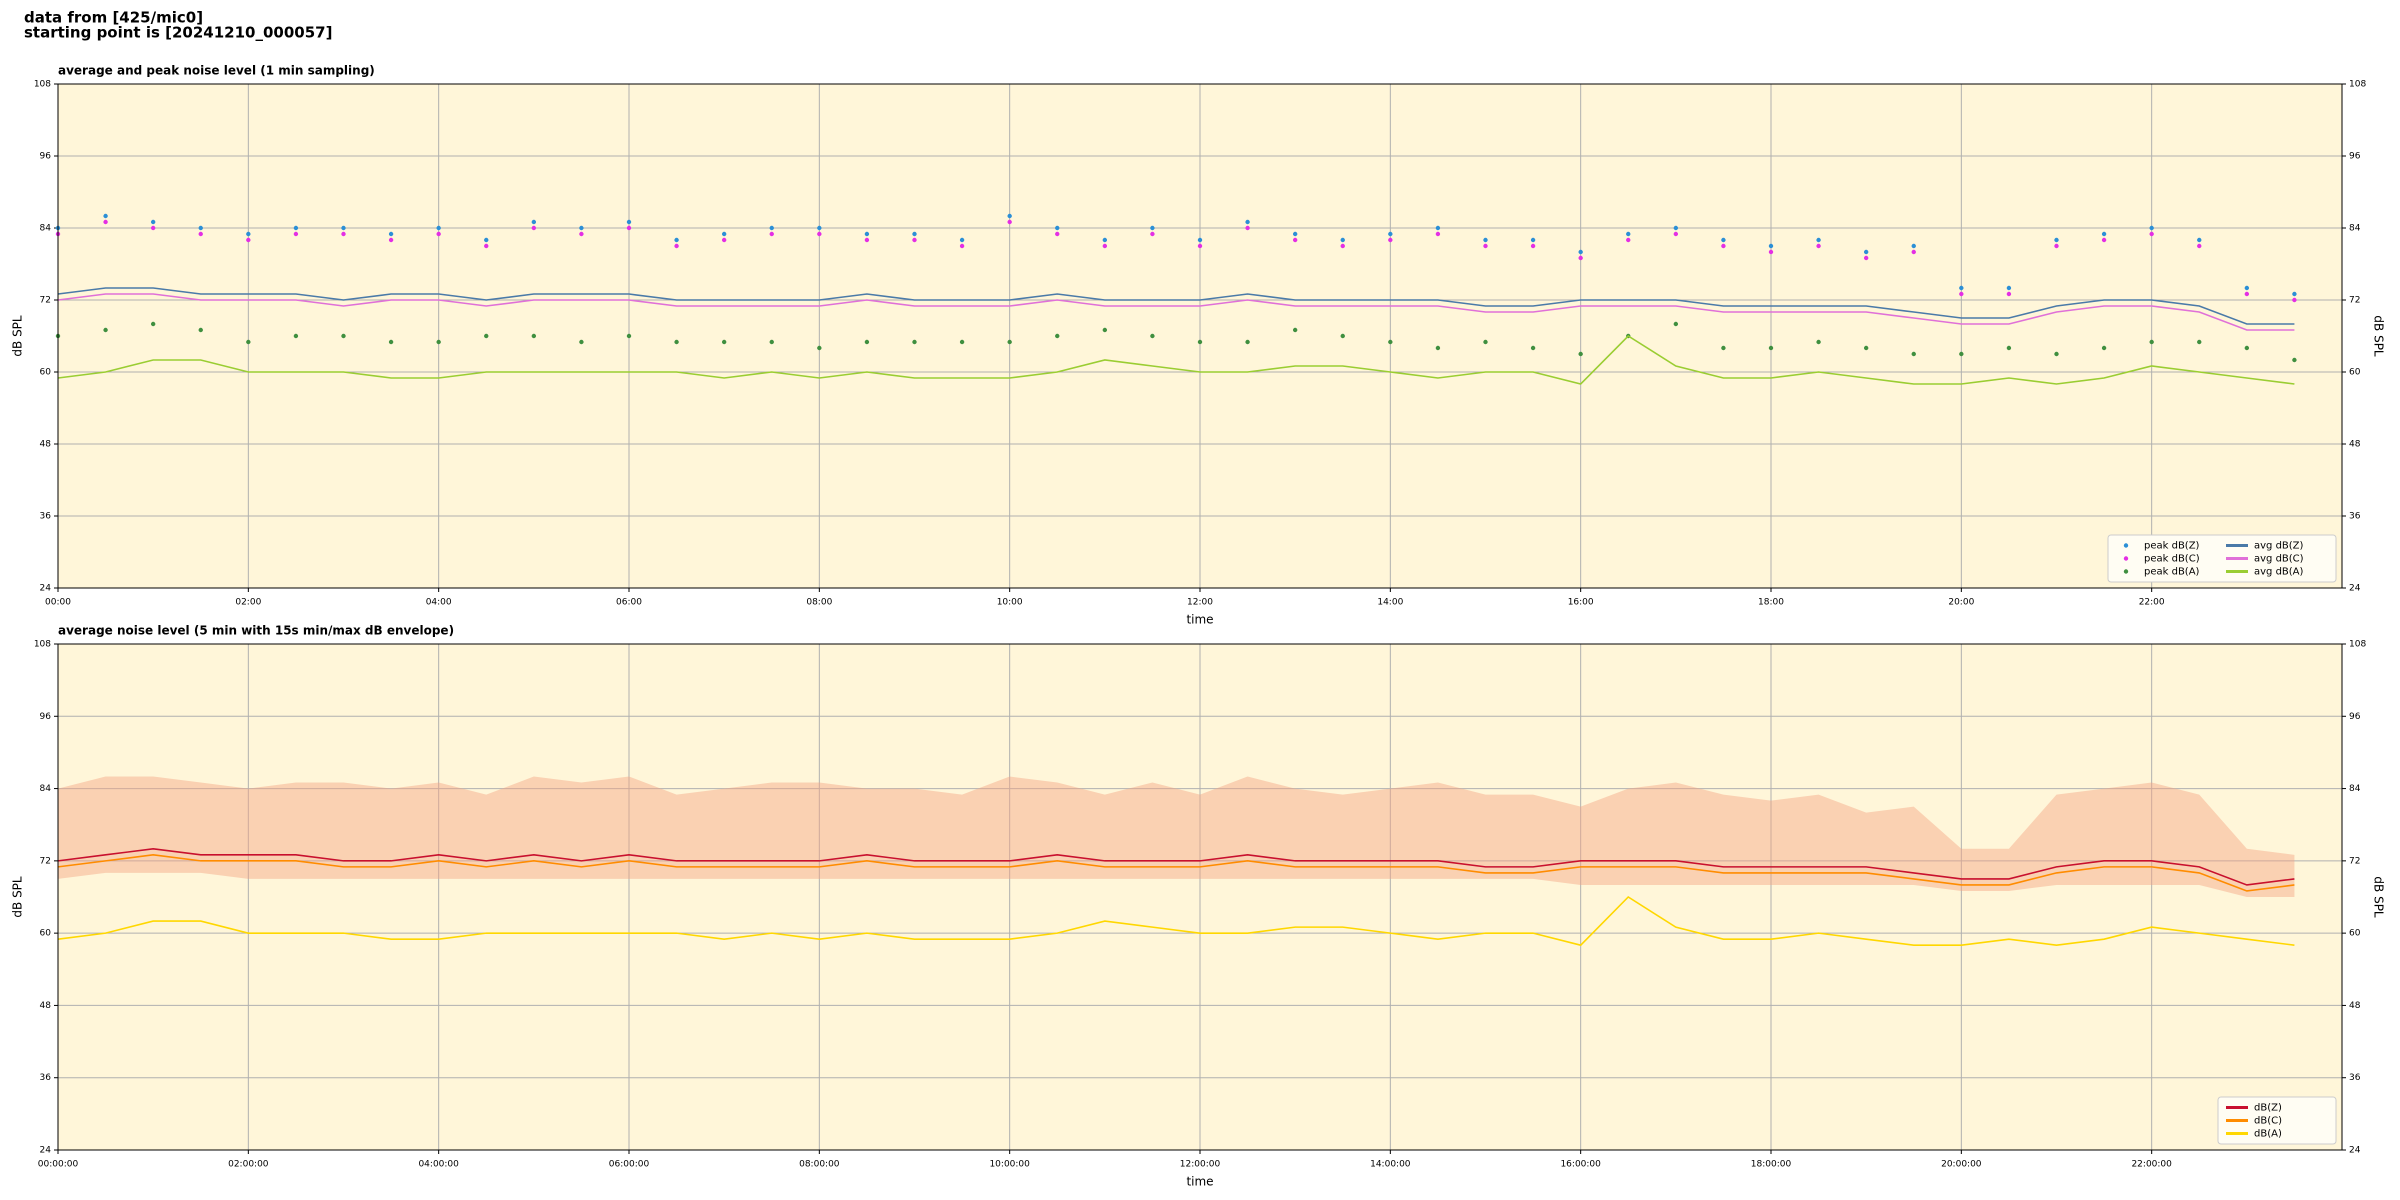 This screenshot has height=1200, width=2400. Describe the element at coordinates (2172, 572) in the screenshot. I see `legend-label: peak dB(A)` at that location.